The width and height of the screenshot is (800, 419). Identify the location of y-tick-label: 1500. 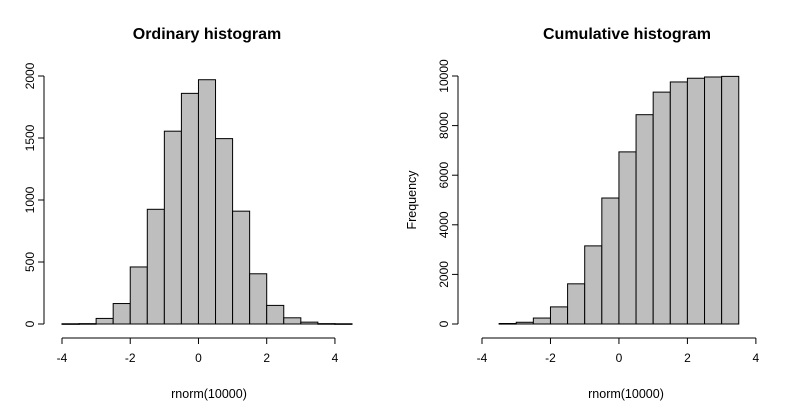
(30, 137).